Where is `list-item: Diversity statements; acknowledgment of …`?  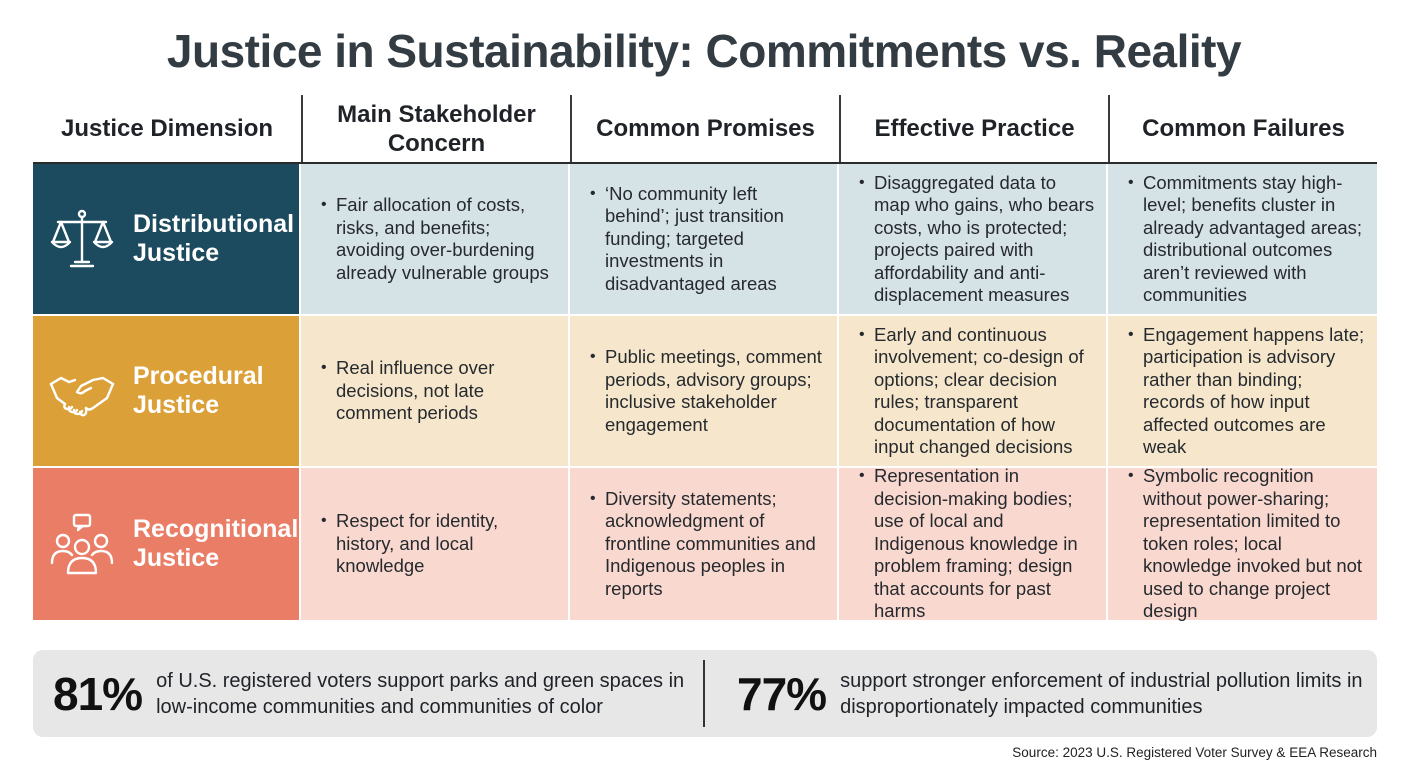
list-item: Diversity statements; acknowledgment of … is located at coordinates (708, 544).